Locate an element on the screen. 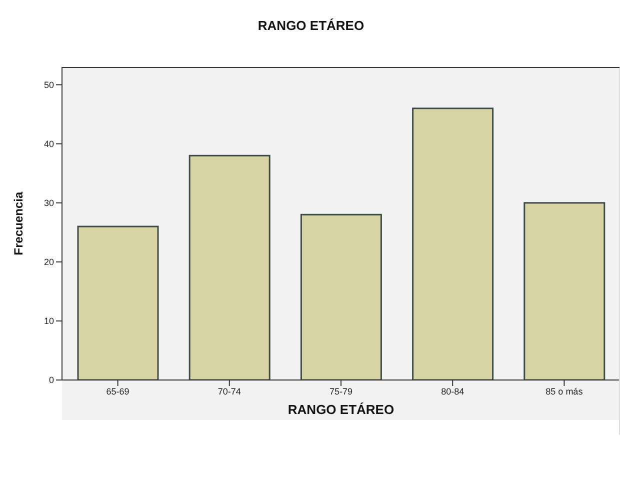  y-tick-label: 40 is located at coordinates (49, 143).